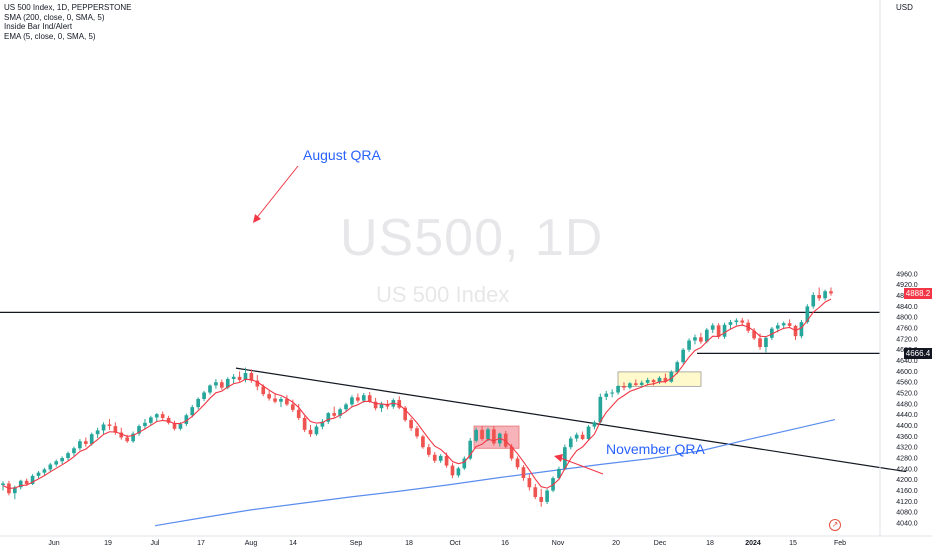  I want to click on x-tick-label: 15, so click(793, 543).